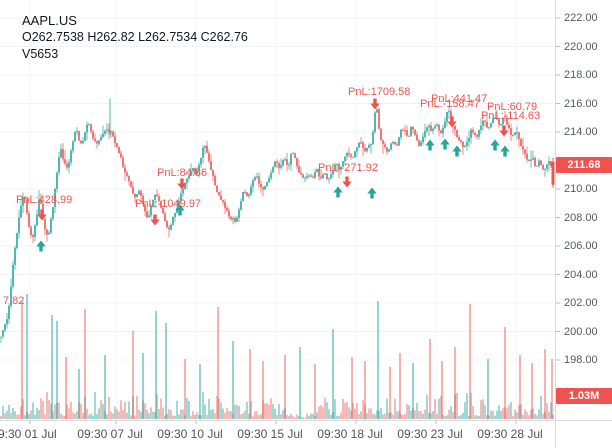 The width and height of the screenshot is (612, 448). I want to click on time-tick-label: 09:30 01 Jul, so click(28, 434).